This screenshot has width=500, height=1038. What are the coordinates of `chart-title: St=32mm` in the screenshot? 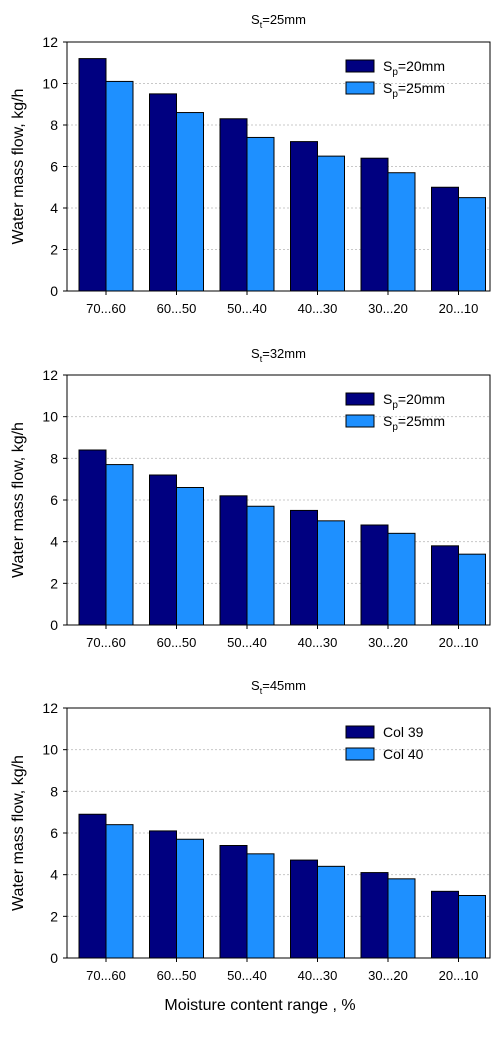 It's located at (278, 355).